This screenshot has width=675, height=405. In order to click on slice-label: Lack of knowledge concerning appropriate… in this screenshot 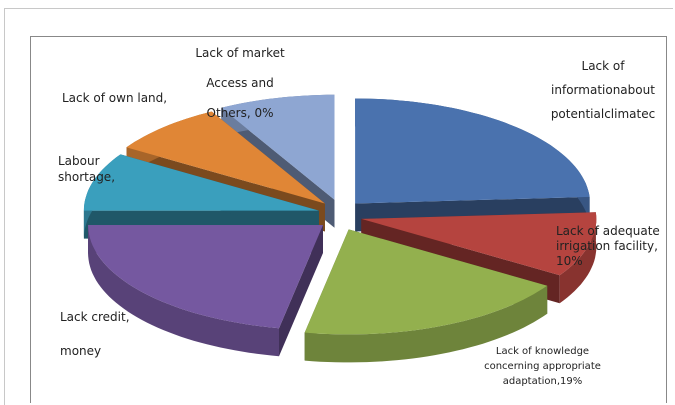, I will do `click(542, 366)`.